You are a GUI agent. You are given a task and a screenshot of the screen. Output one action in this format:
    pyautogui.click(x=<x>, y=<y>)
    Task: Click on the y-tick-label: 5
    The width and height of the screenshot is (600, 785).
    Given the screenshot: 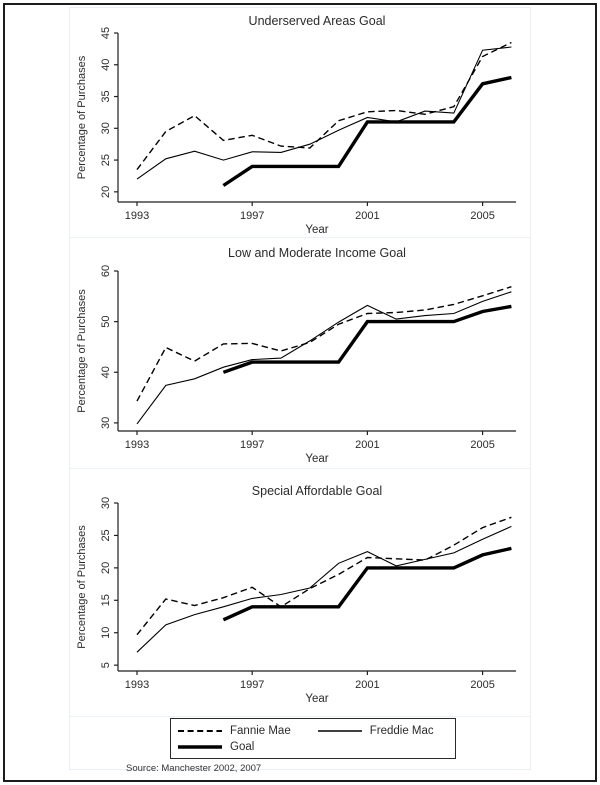 What is the action you would take?
    pyautogui.click(x=106, y=665)
    